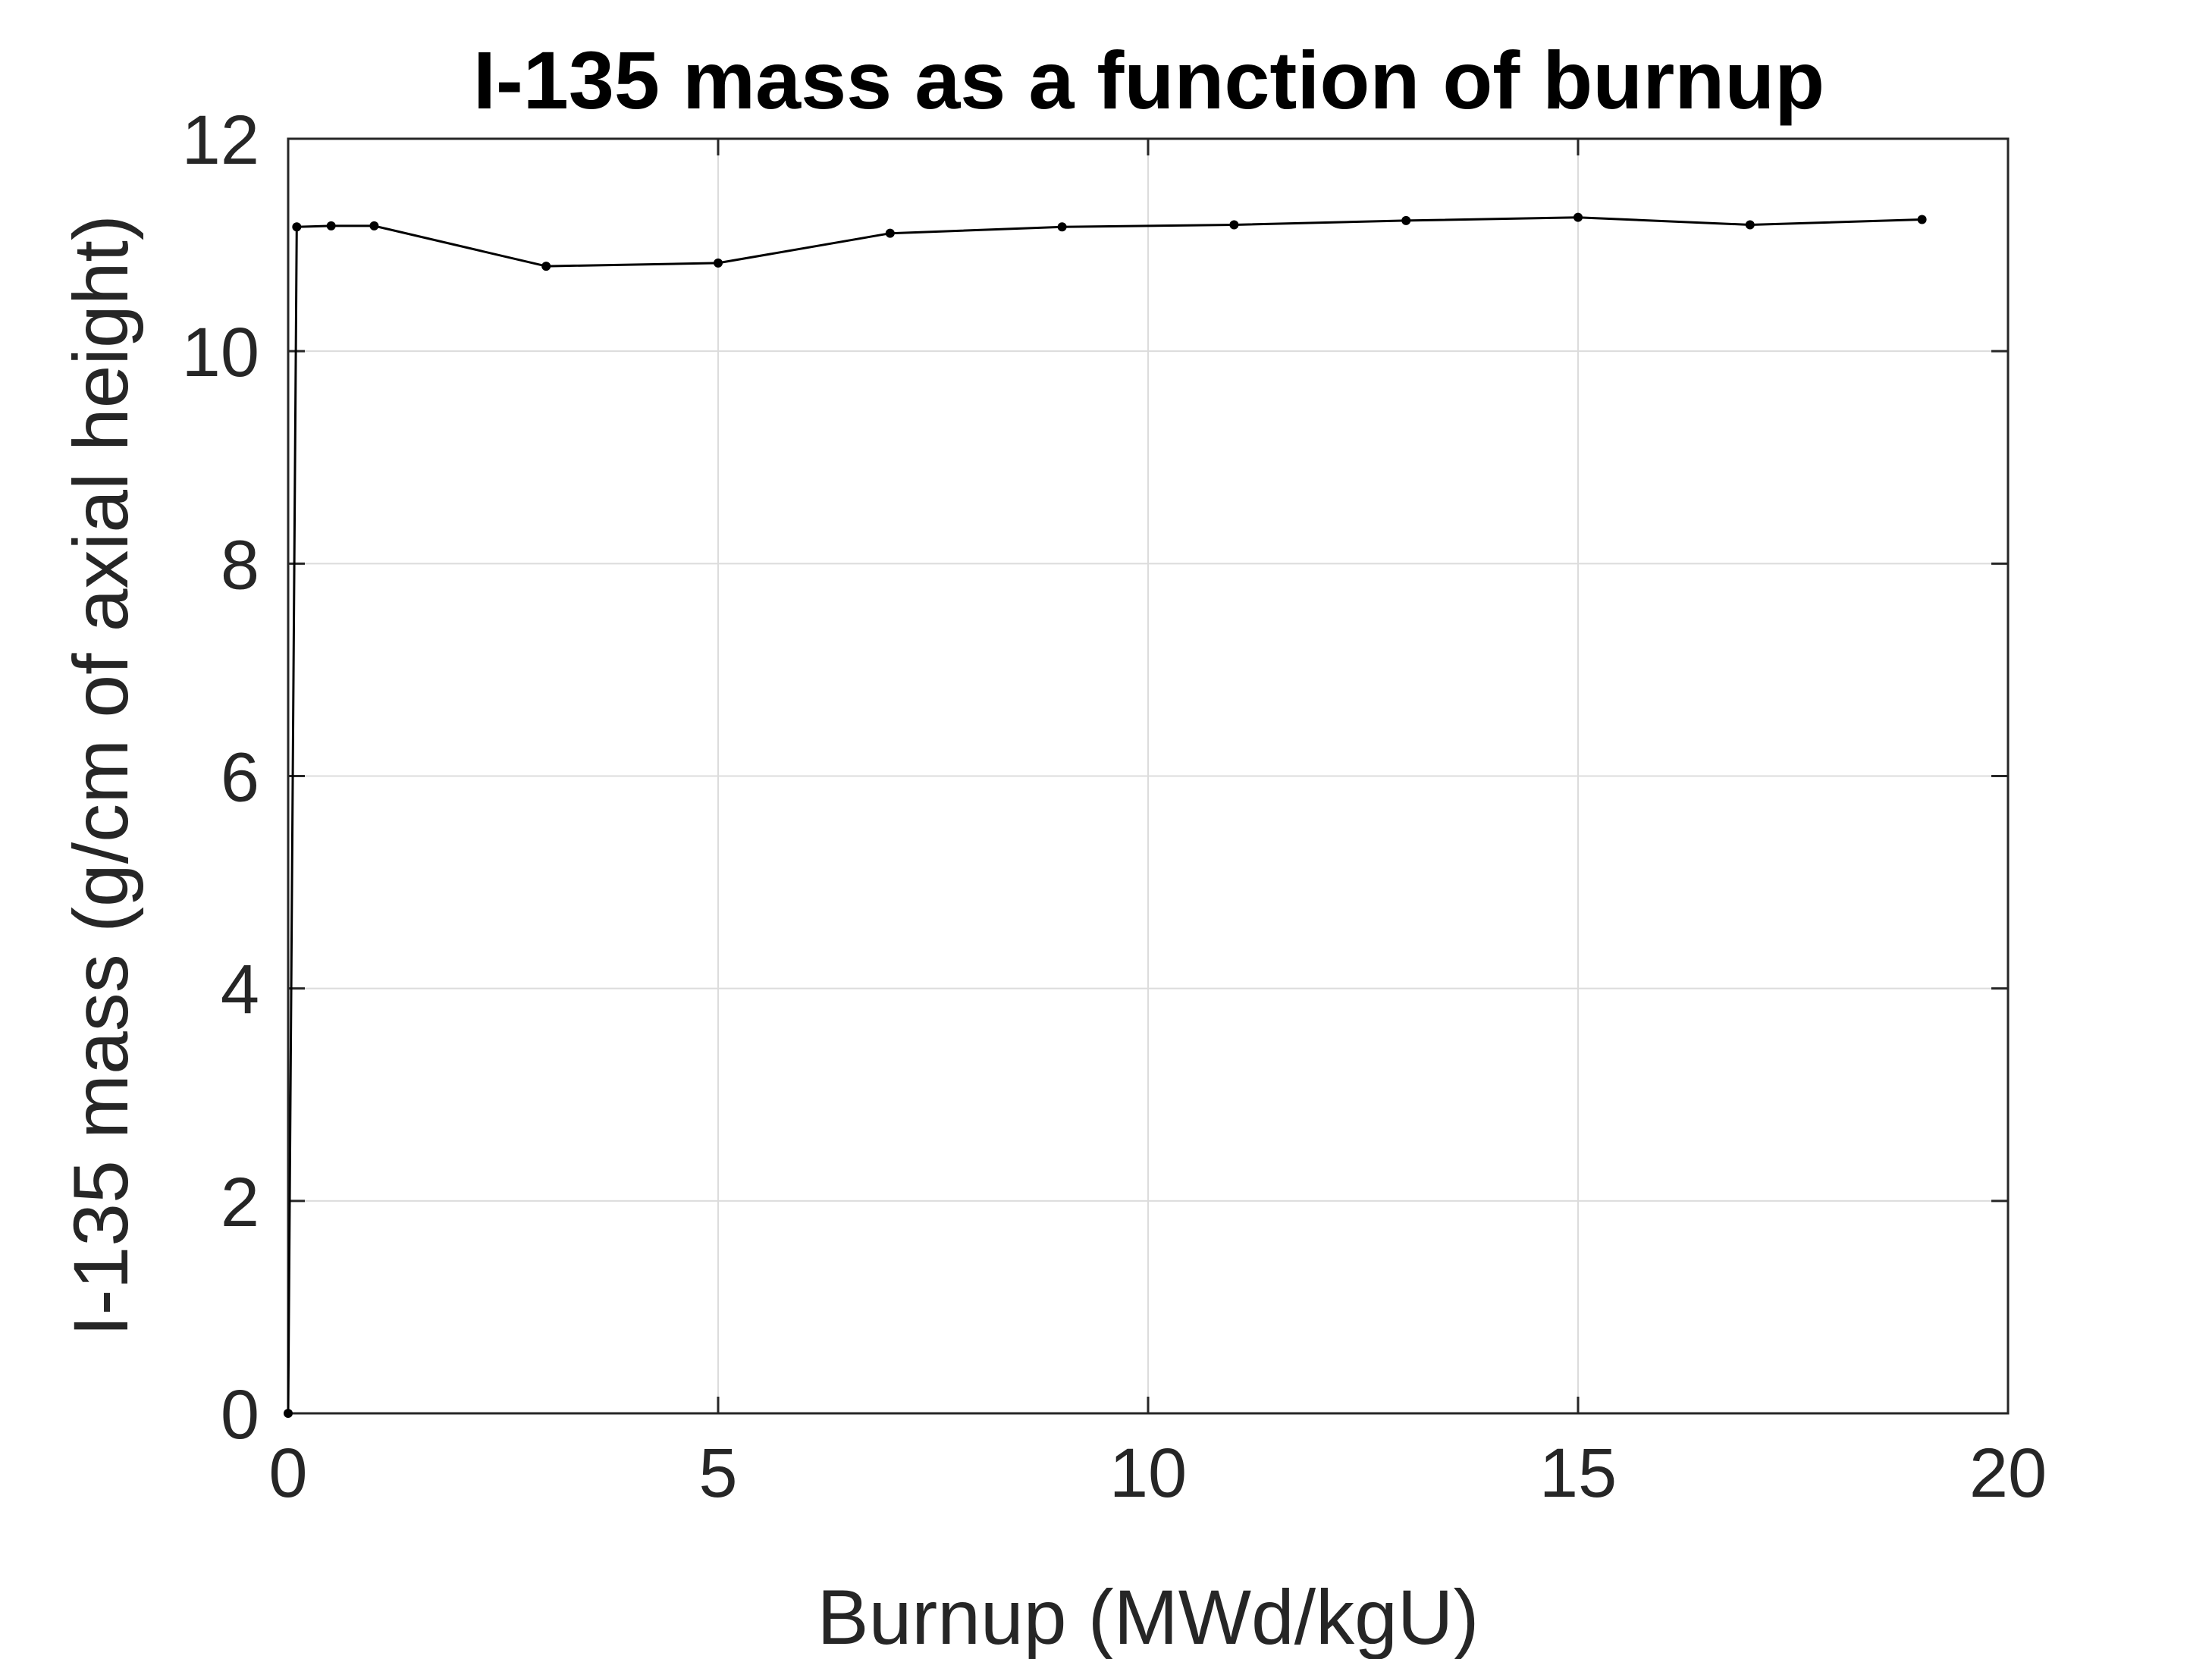 The width and height of the screenshot is (2212, 1659). Describe the element at coordinates (1578, 1473) in the screenshot. I see `x-tick-label: 15` at that location.